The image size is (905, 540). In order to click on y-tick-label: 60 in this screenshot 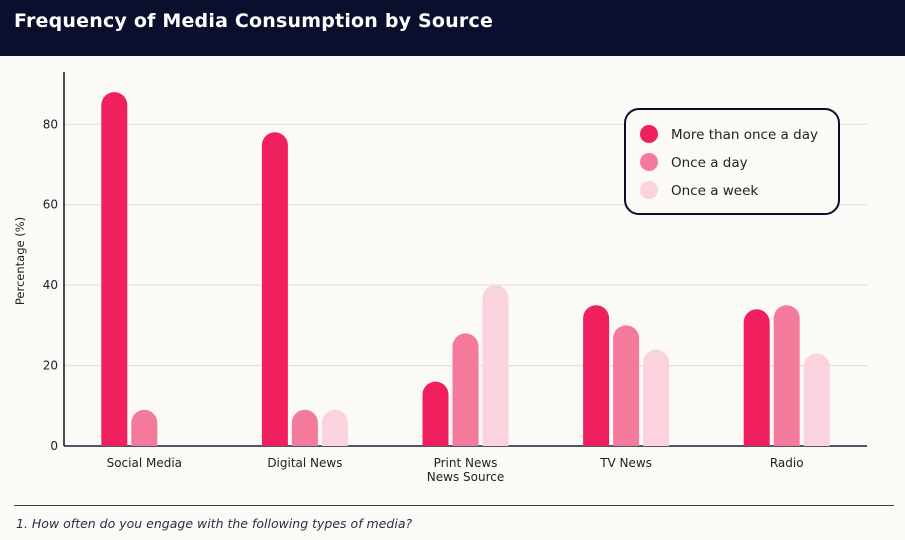, I will do `click(50, 205)`.